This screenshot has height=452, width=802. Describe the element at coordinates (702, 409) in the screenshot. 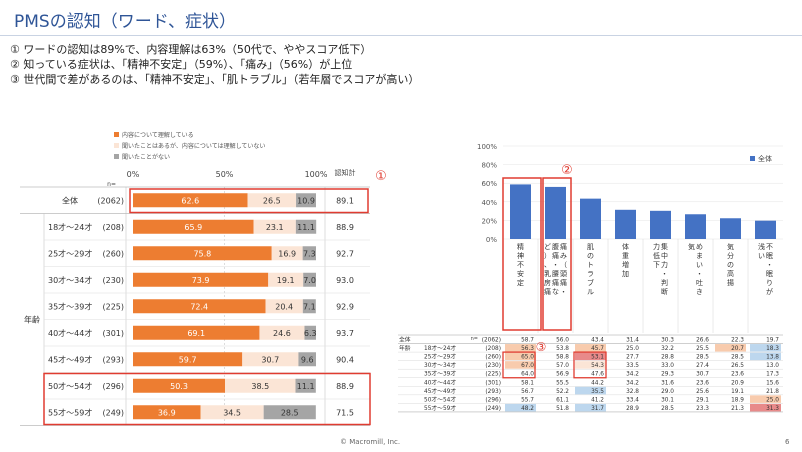

I see `table-cell-value: 23.3` at that location.